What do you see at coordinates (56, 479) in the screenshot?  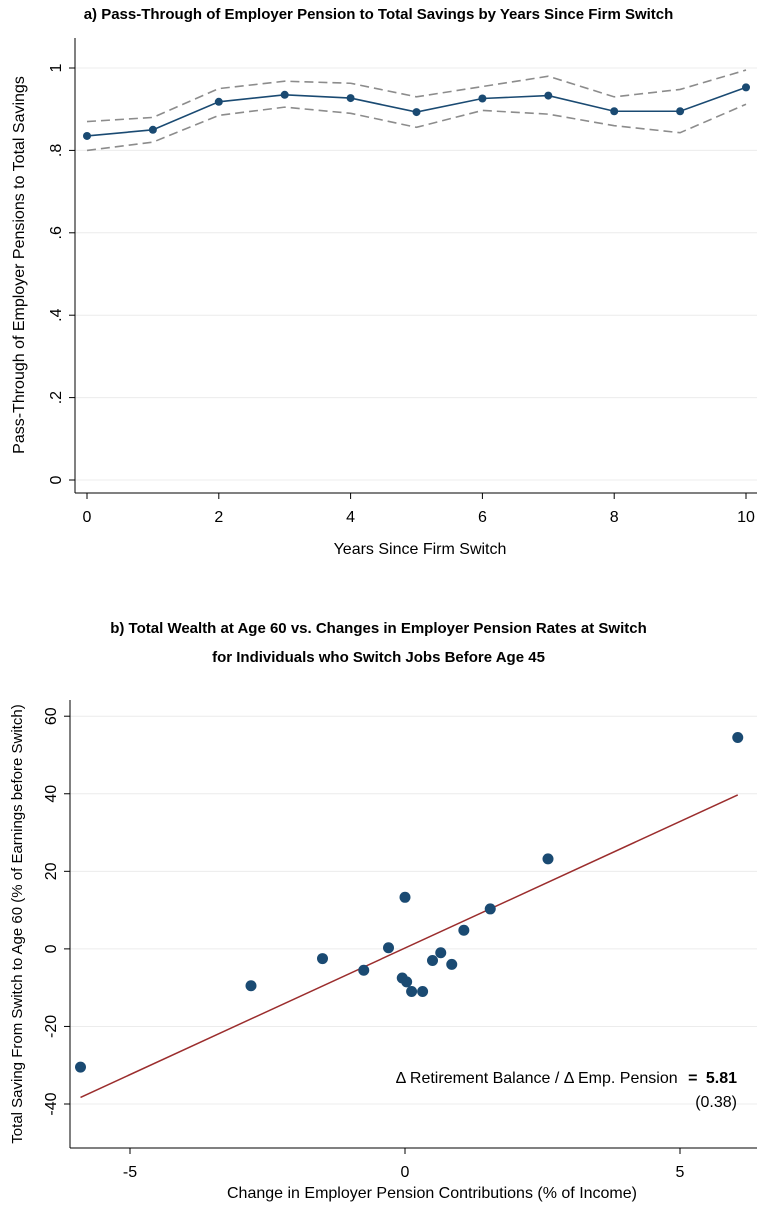 I see `chart-a-y-tick-label: 0` at bounding box center [56, 479].